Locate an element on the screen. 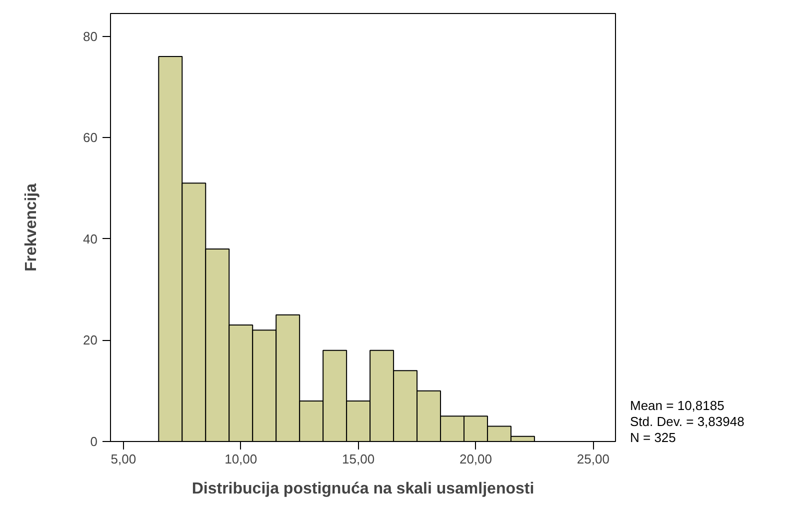 The image size is (785, 510). text: Mean = 10,8185 is located at coordinates (677, 405).